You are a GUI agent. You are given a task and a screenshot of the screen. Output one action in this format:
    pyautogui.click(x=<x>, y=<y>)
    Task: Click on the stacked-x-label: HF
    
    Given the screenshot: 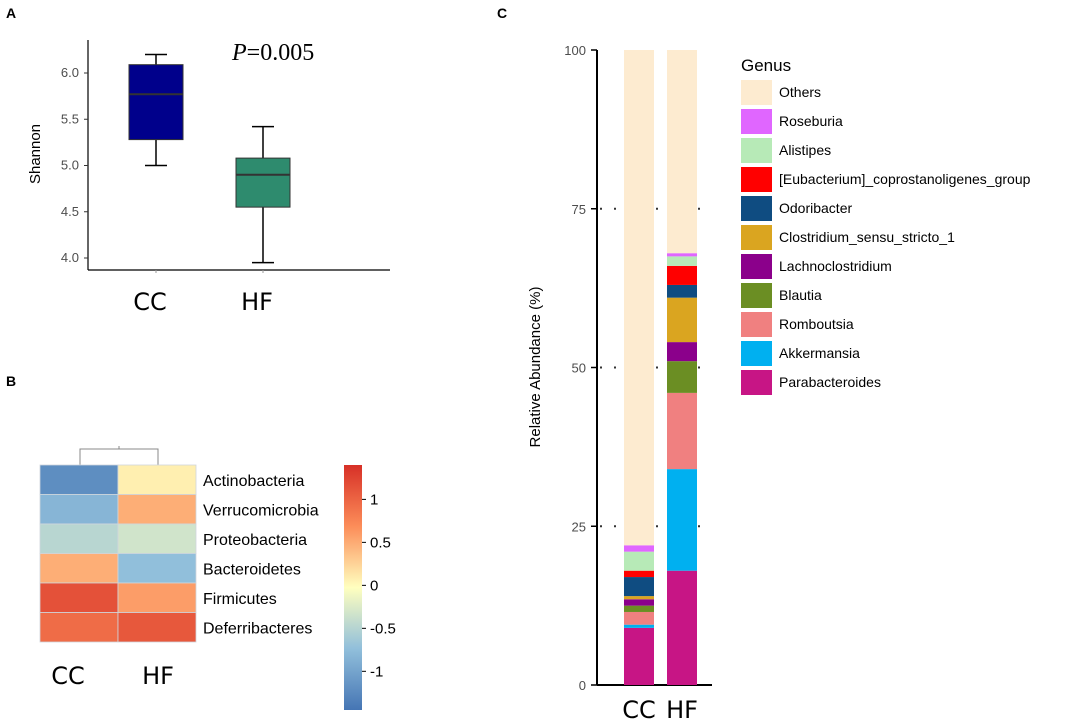 What is the action you would take?
    pyautogui.click(x=682, y=710)
    